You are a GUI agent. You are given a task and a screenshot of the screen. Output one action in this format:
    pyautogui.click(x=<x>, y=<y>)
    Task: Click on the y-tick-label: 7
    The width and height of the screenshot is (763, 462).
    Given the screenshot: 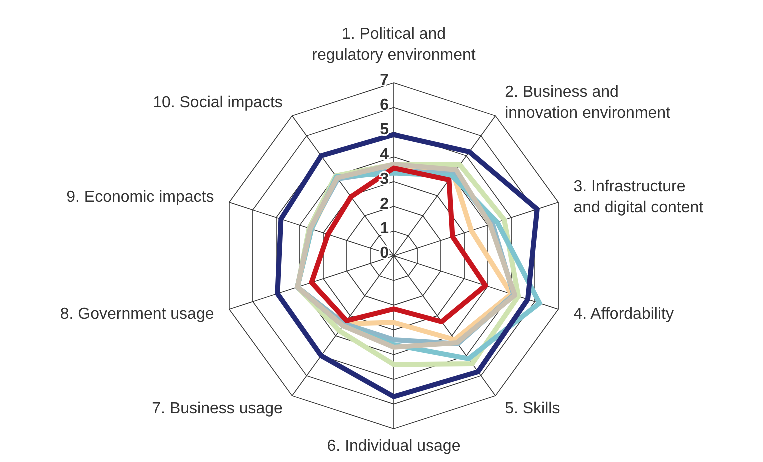 What is the action you would take?
    pyautogui.click(x=385, y=81)
    